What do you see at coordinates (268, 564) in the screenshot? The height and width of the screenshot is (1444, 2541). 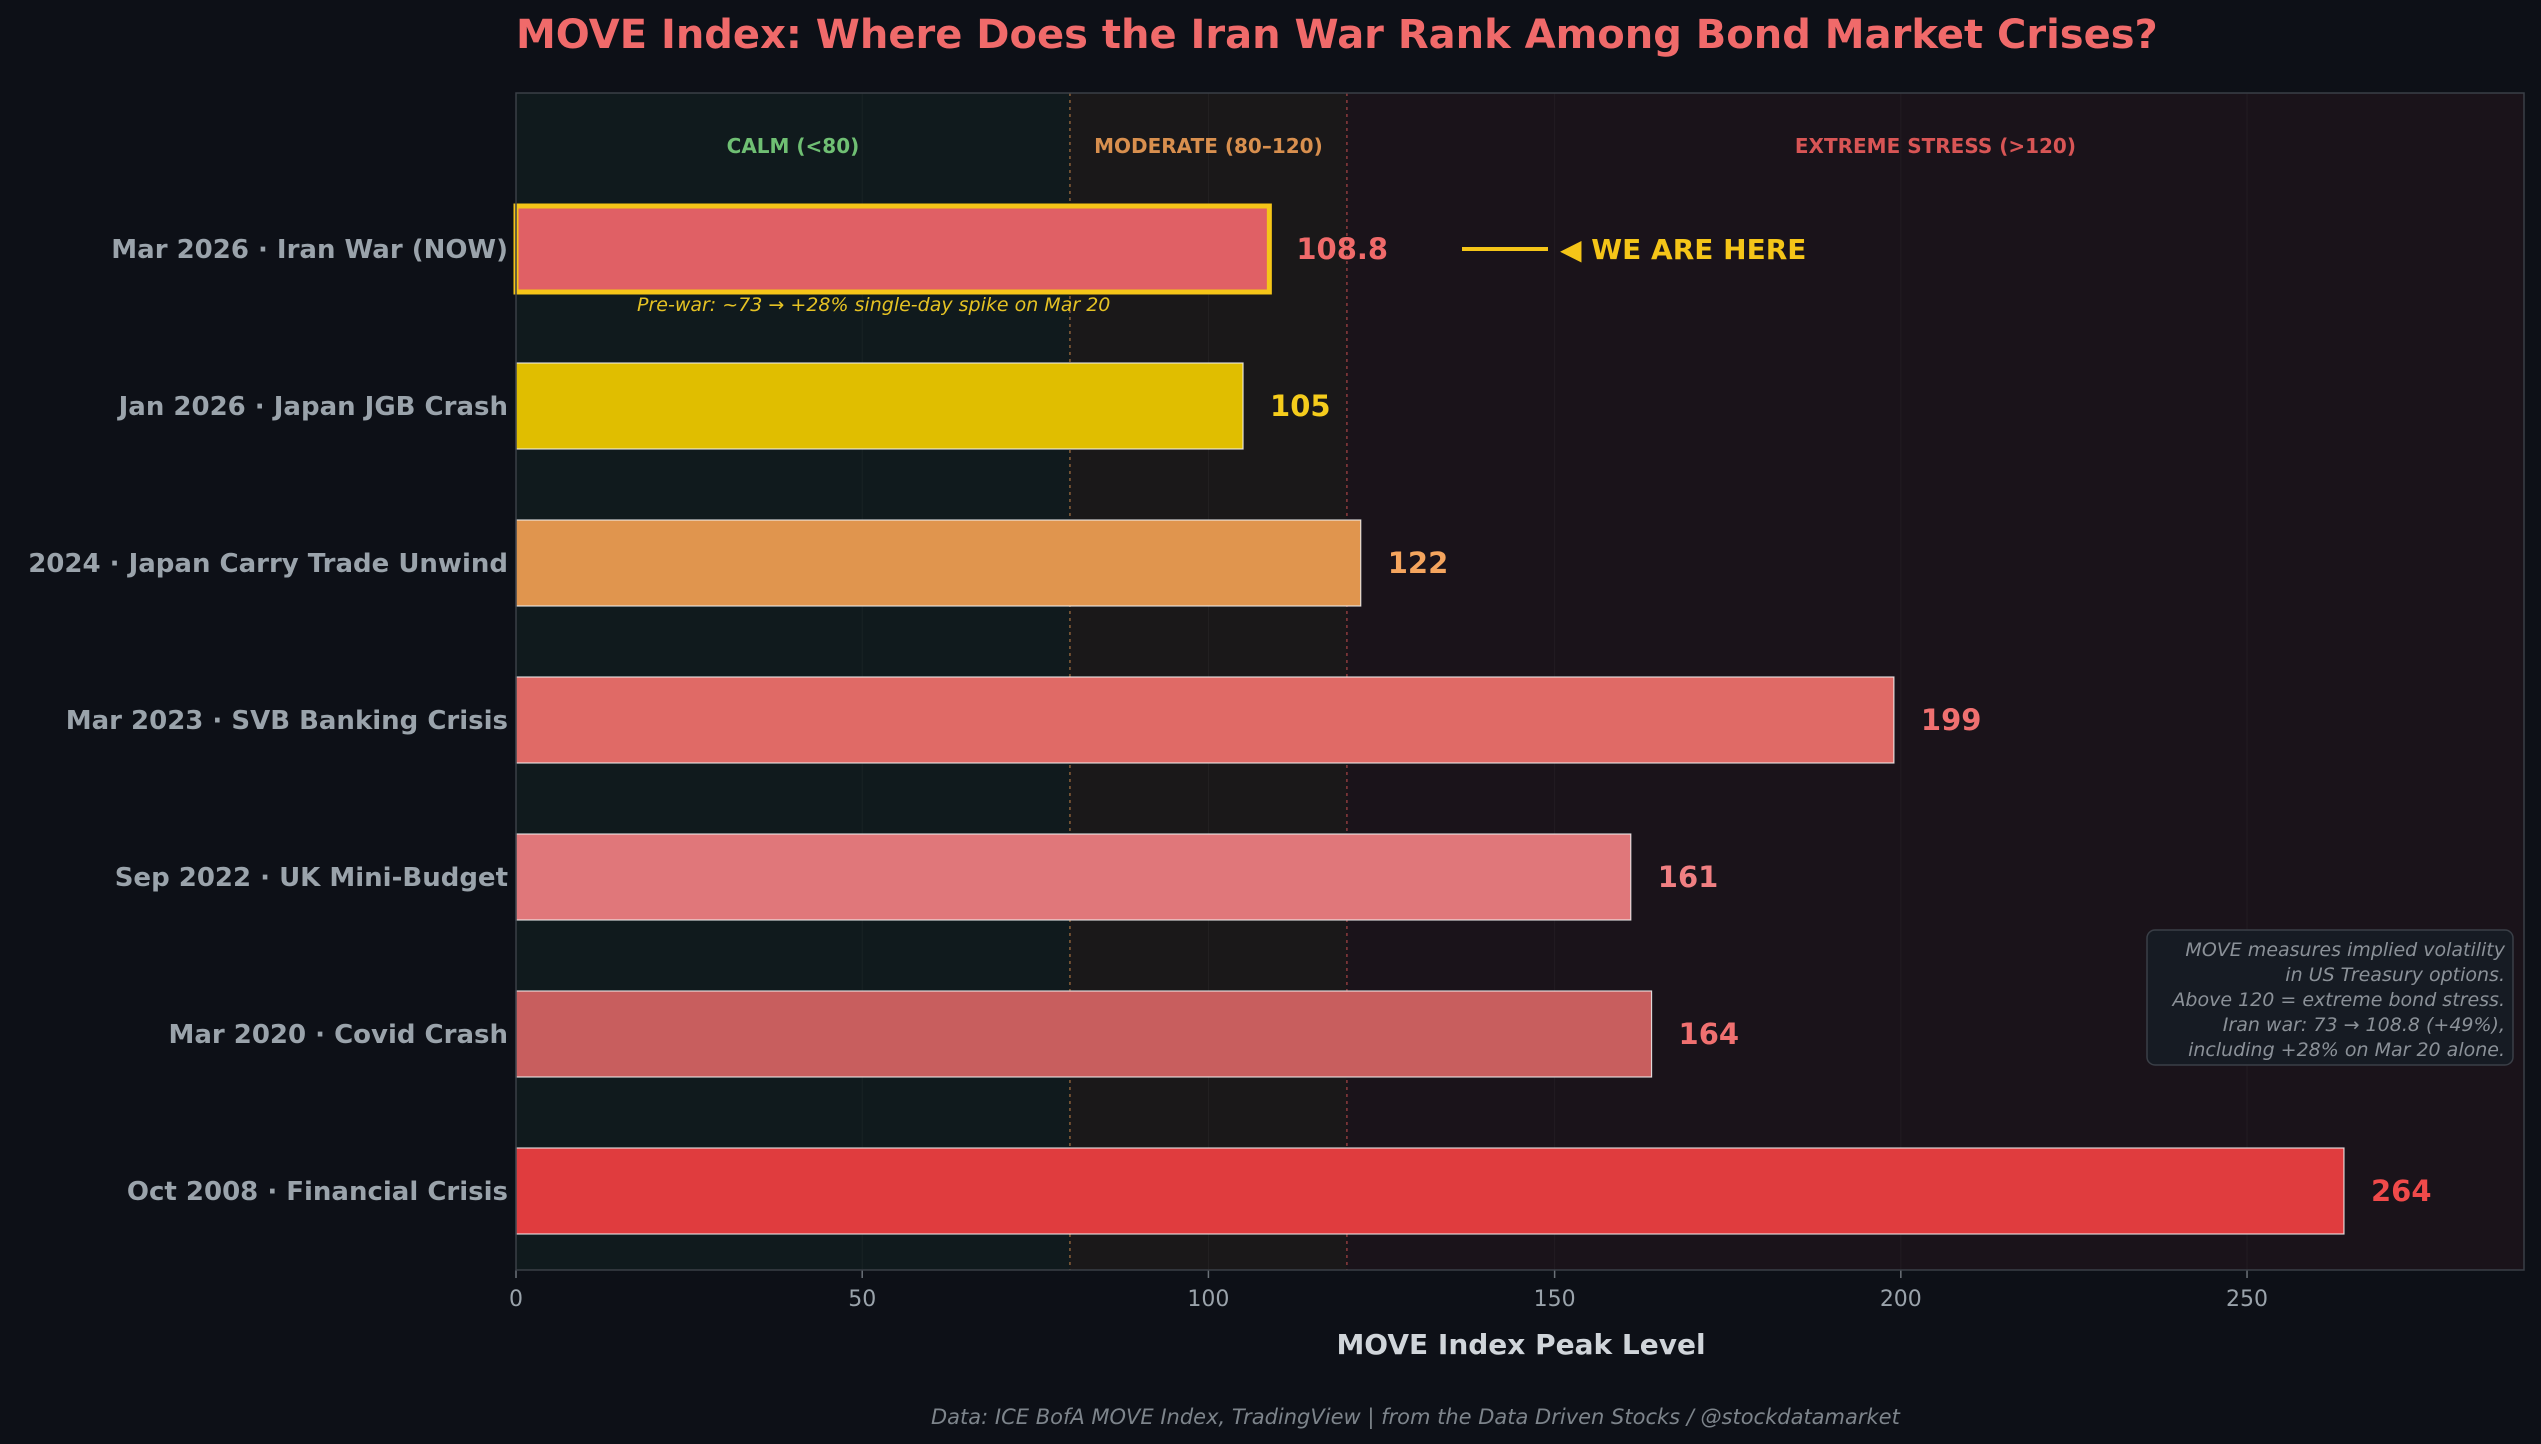 I see `category-label: 2024 · Japan Carry Trade Unwind` at bounding box center [268, 564].